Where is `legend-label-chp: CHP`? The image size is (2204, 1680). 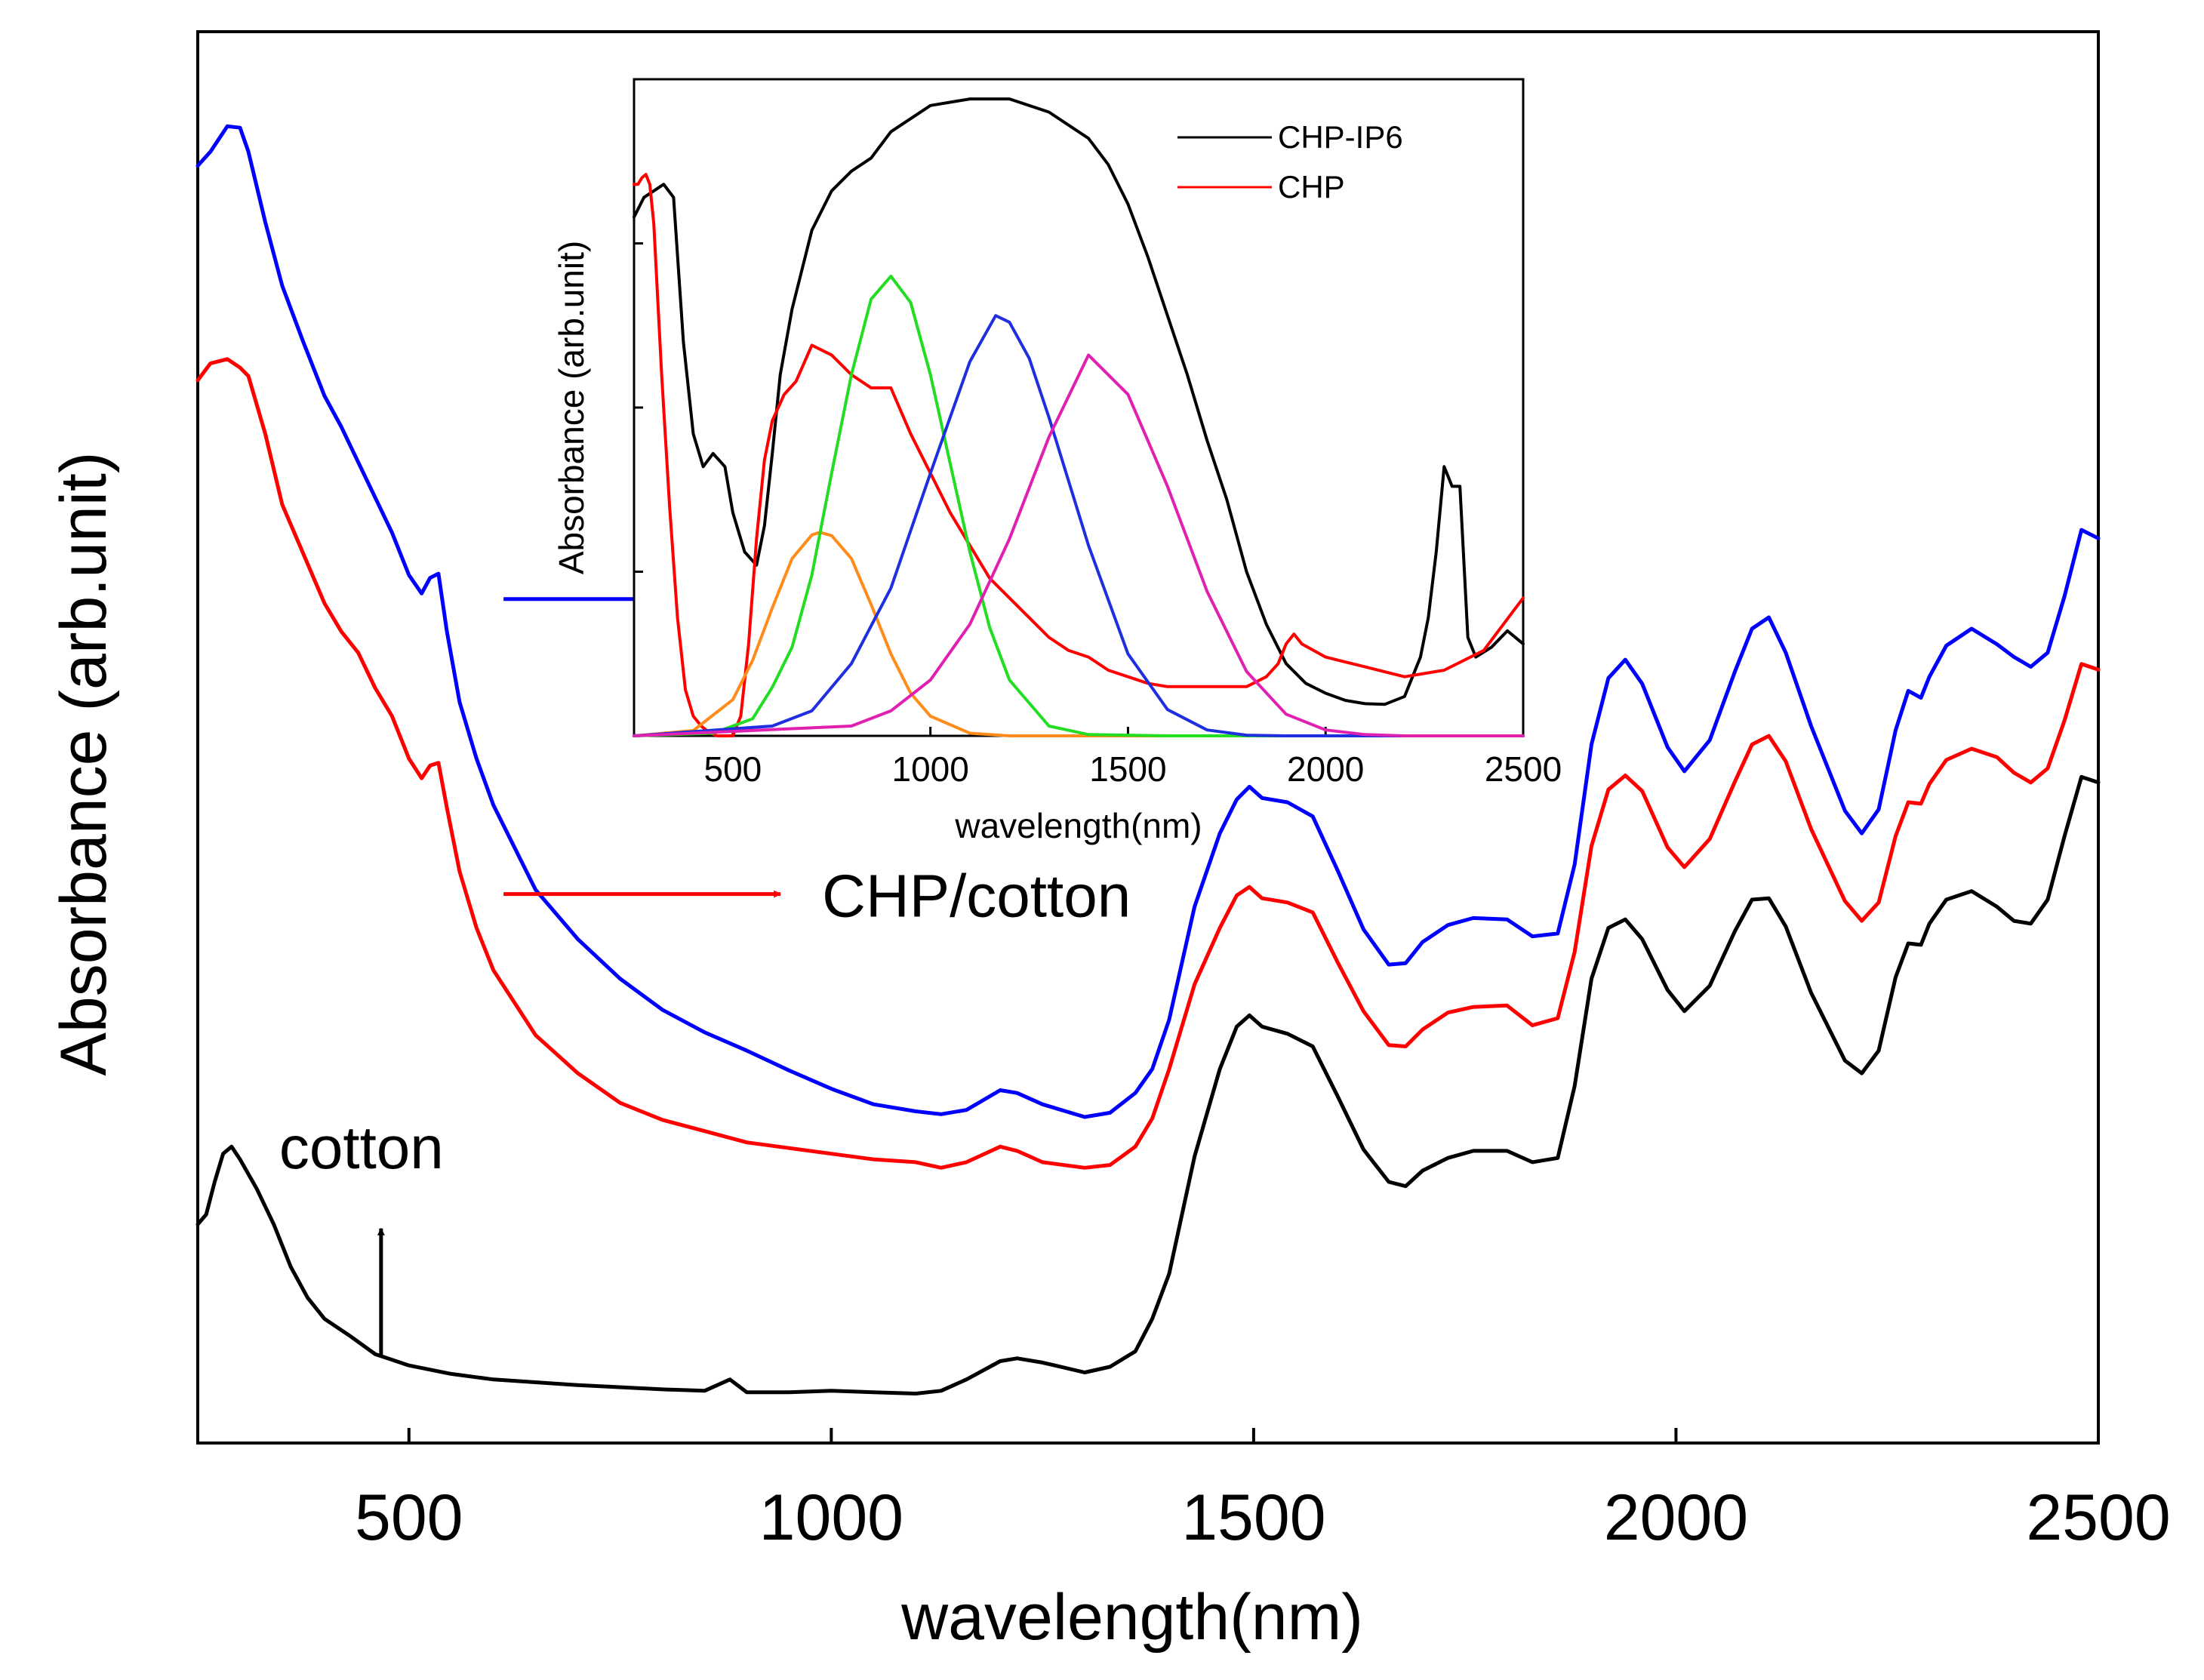 legend-label-chp: CHP is located at coordinates (1311, 187).